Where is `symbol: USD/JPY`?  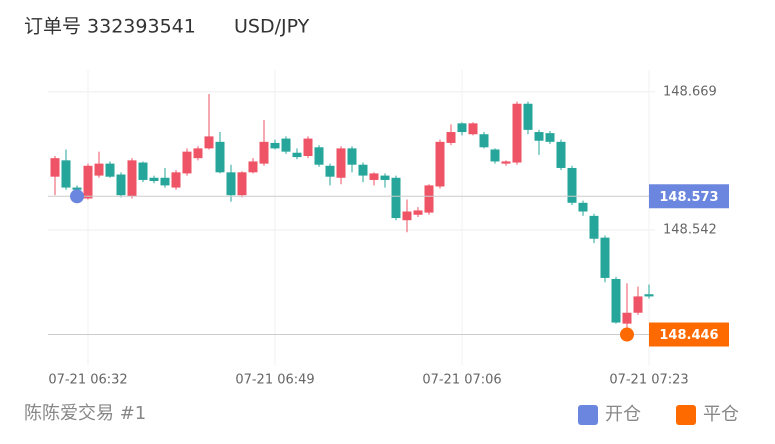 symbol: USD/JPY is located at coordinates (272, 27).